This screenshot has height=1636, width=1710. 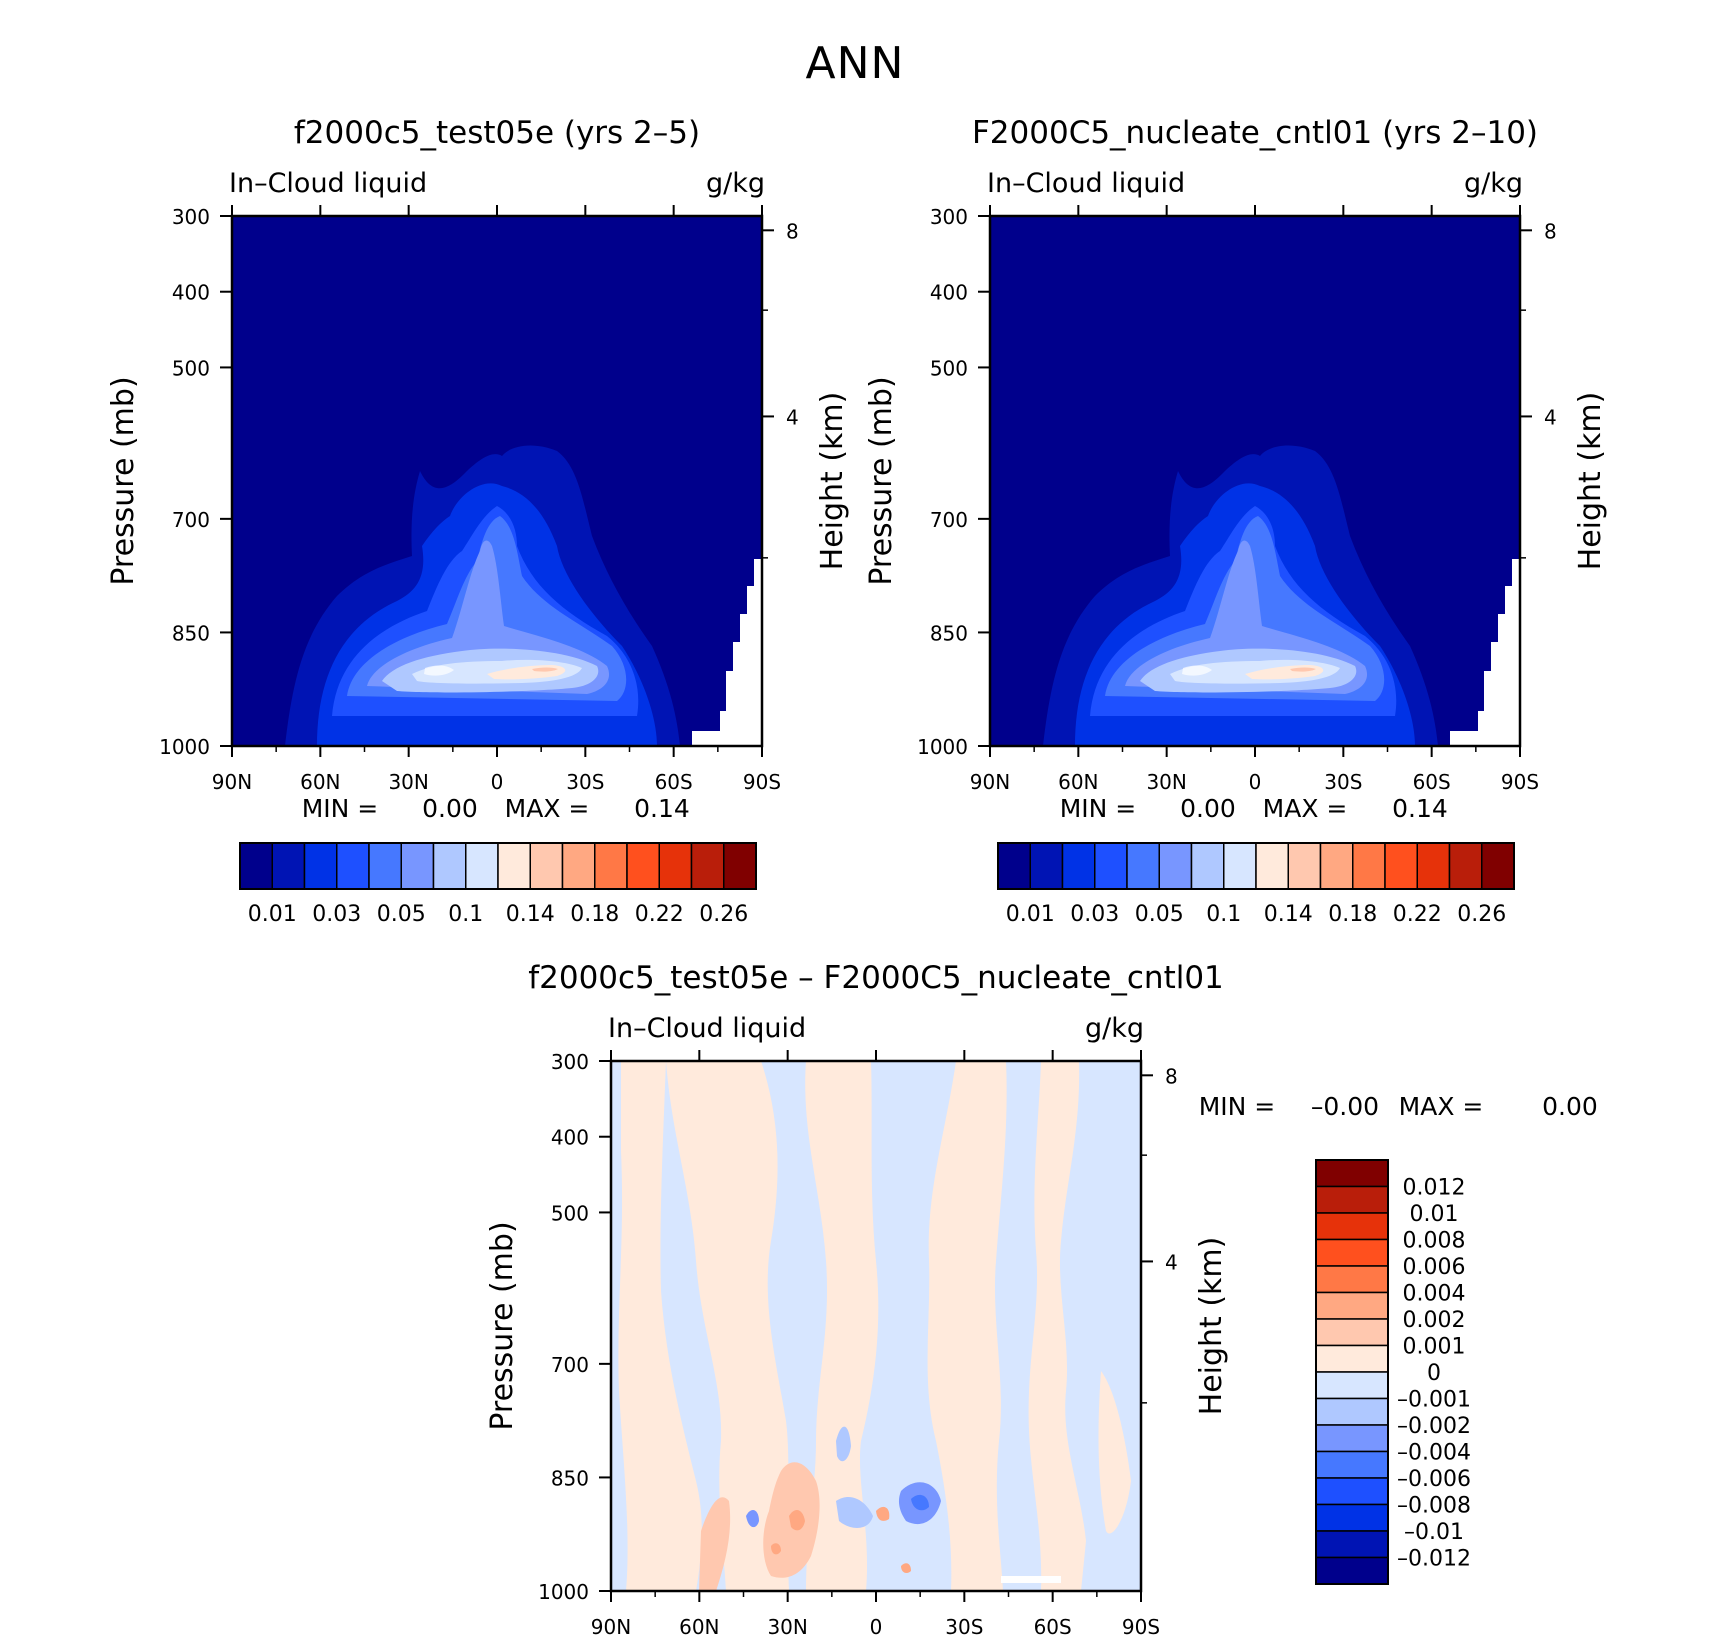 What do you see at coordinates (949, 368) in the screenshot?
I see `y-tick-label: 500` at bounding box center [949, 368].